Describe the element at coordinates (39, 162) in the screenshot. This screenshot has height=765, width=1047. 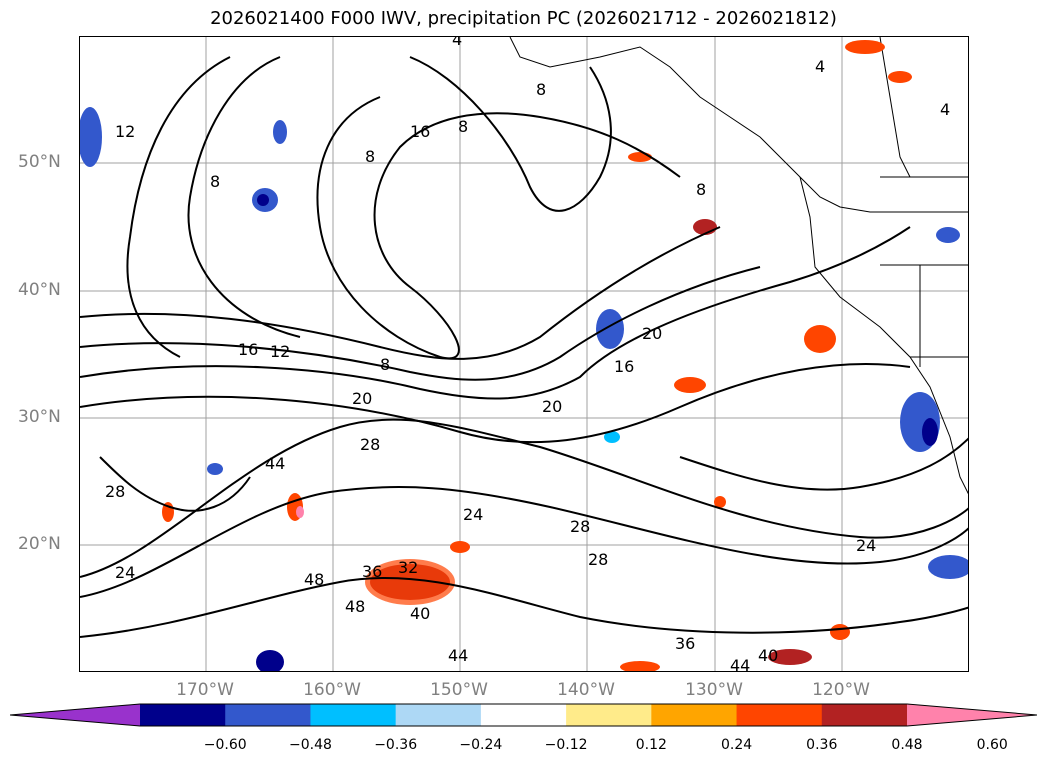
I see `lat-label-50n: 50°N` at that location.